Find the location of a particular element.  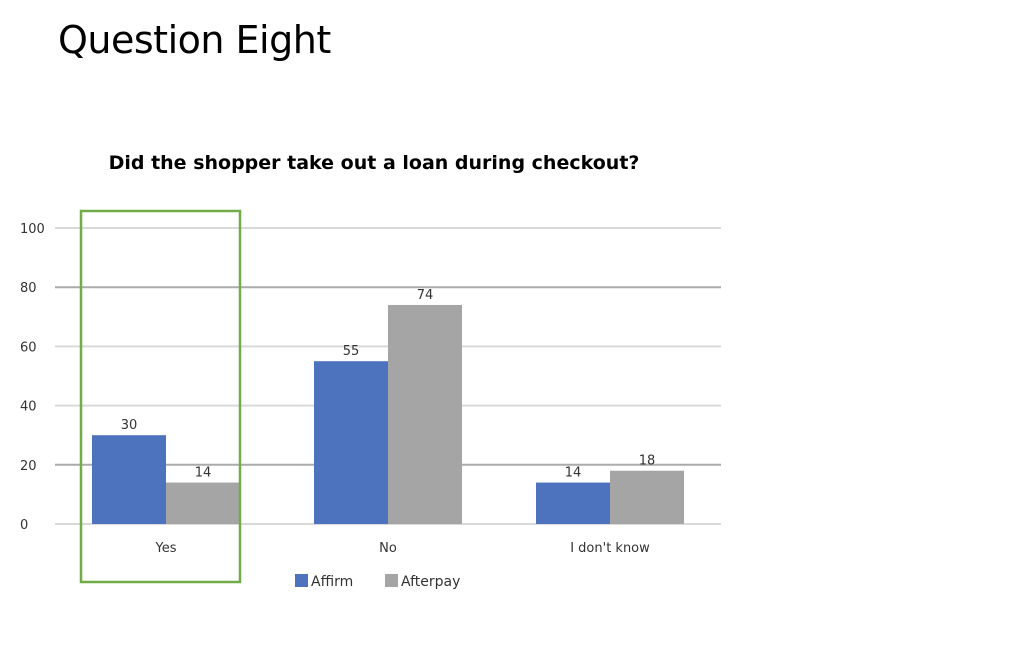

x-tick-label: No is located at coordinates (388, 548).